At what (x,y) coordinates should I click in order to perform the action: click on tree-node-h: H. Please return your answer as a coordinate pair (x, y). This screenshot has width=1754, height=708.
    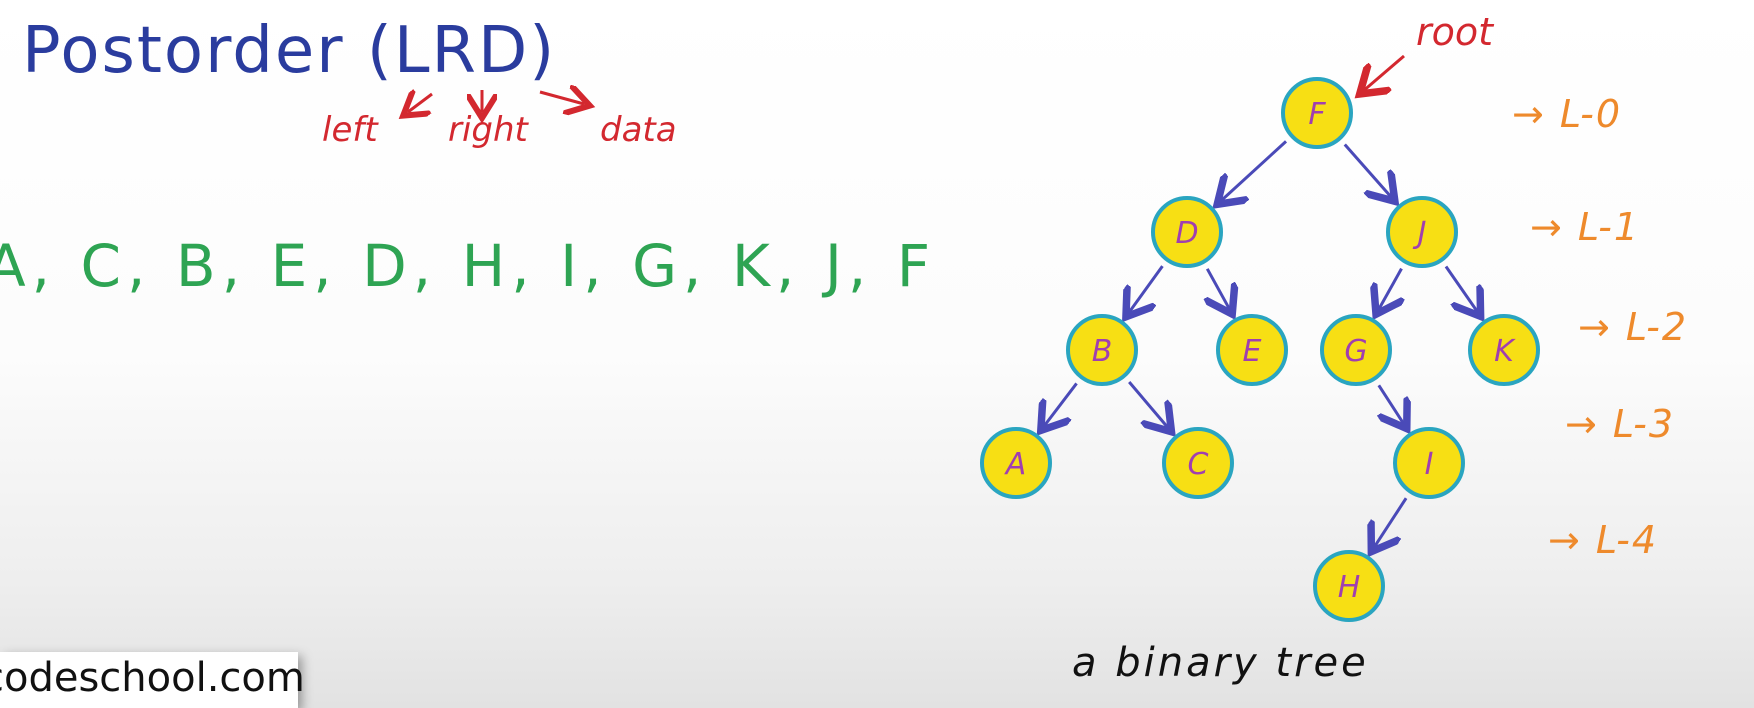
    Looking at the image, I should click on (1349, 586).